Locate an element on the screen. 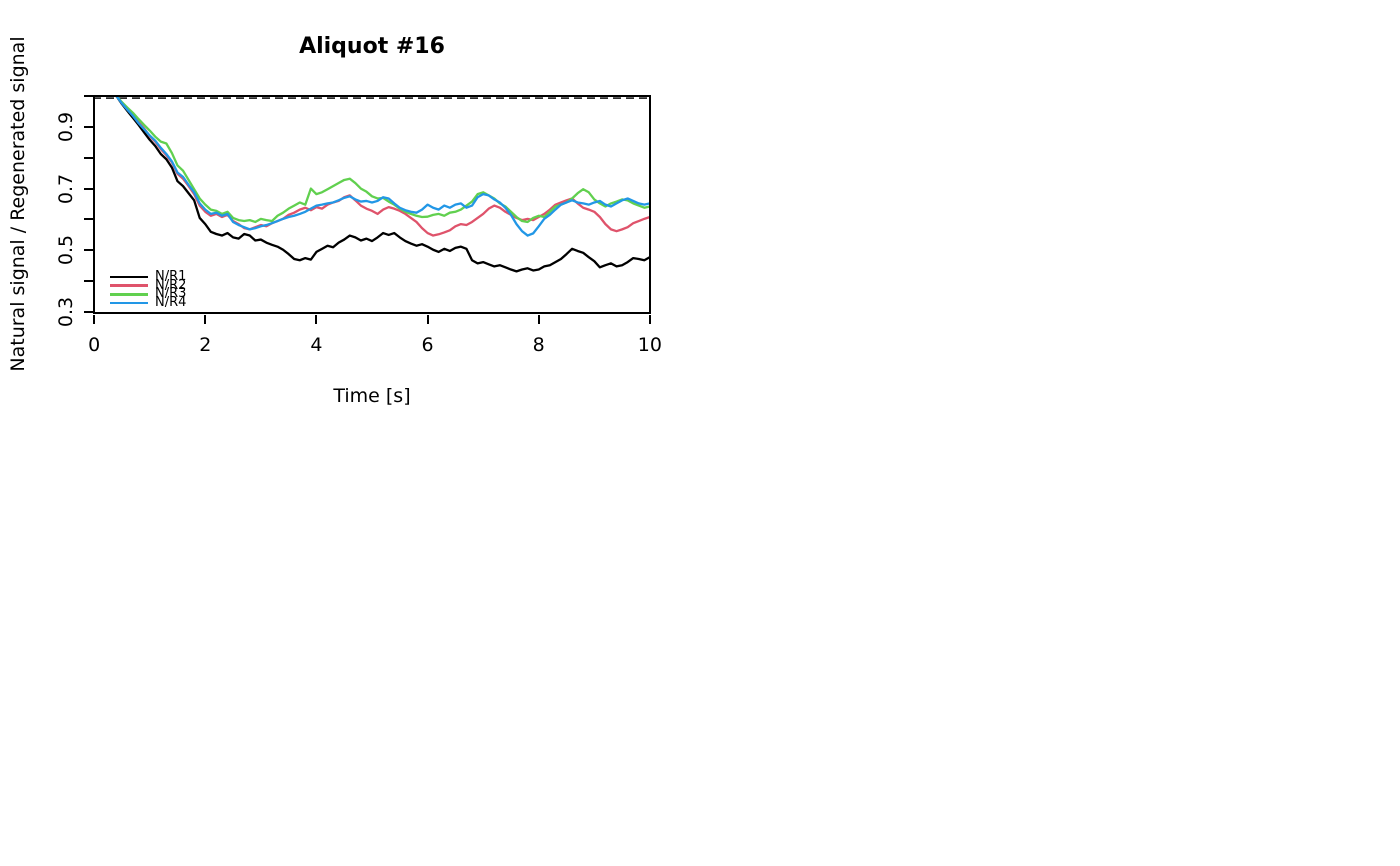  plot-area is located at coordinates (372, 204).